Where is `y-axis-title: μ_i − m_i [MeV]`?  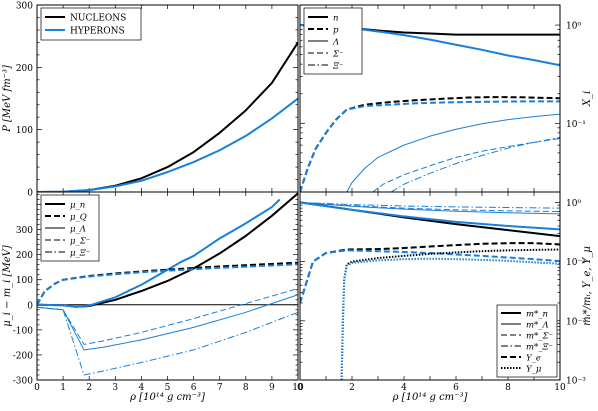 y-axis-title: μ_i − m_i [MeV] is located at coordinates (7, 286).